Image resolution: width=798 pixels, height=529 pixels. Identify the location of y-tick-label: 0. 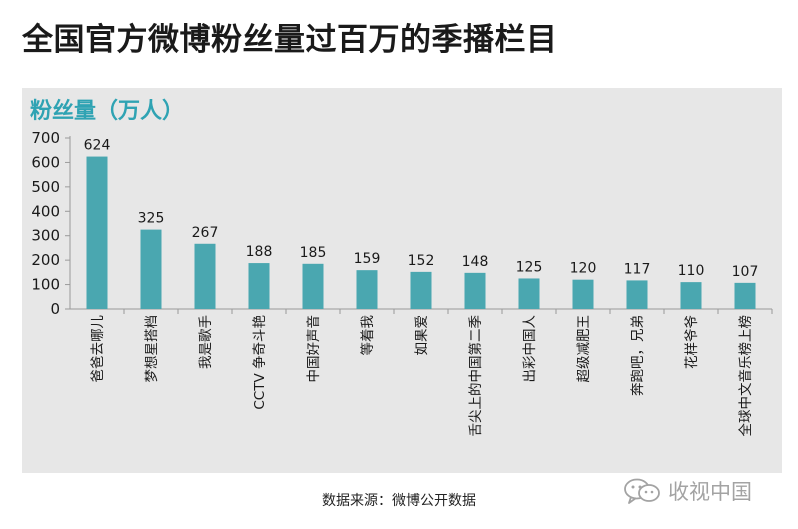
(55, 309).